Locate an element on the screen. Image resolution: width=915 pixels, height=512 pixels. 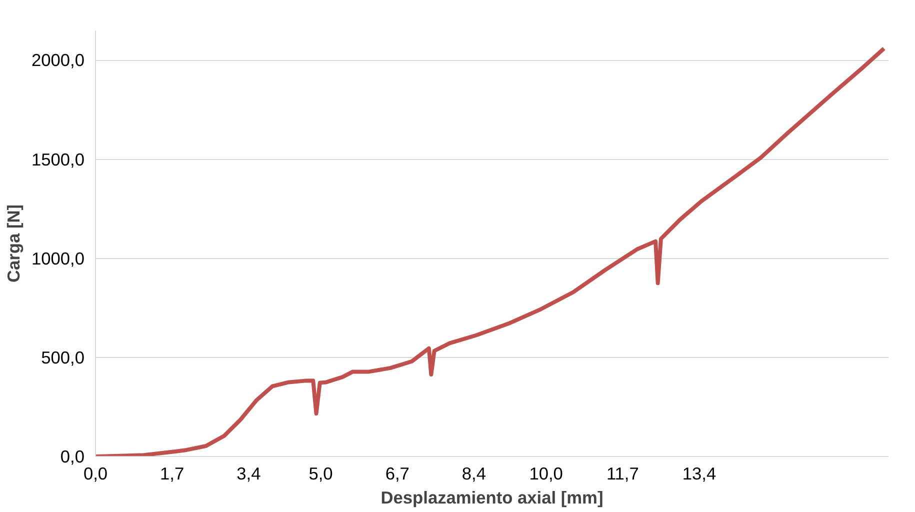
y-tick-label: 1500,0 is located at coordinates (58, 159).